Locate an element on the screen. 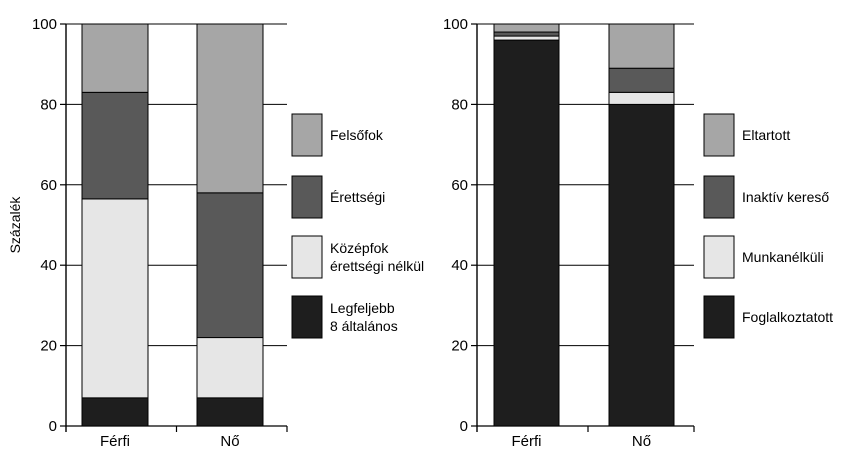 This screenshot has height=453, width=841. legend-label: Érettségi is located at coordinates (357, 197).